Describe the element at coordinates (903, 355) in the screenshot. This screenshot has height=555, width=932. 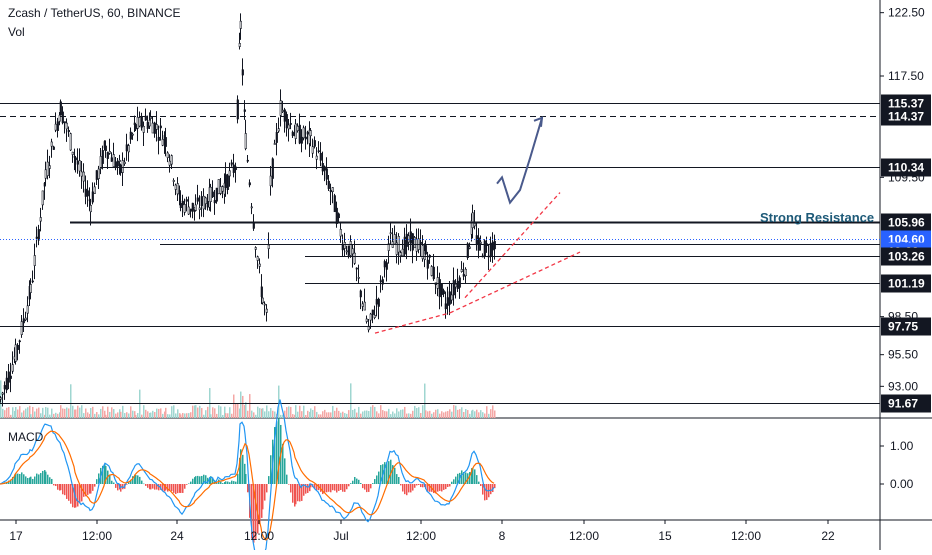
I see `price-tick-label: 95.50` at that location.